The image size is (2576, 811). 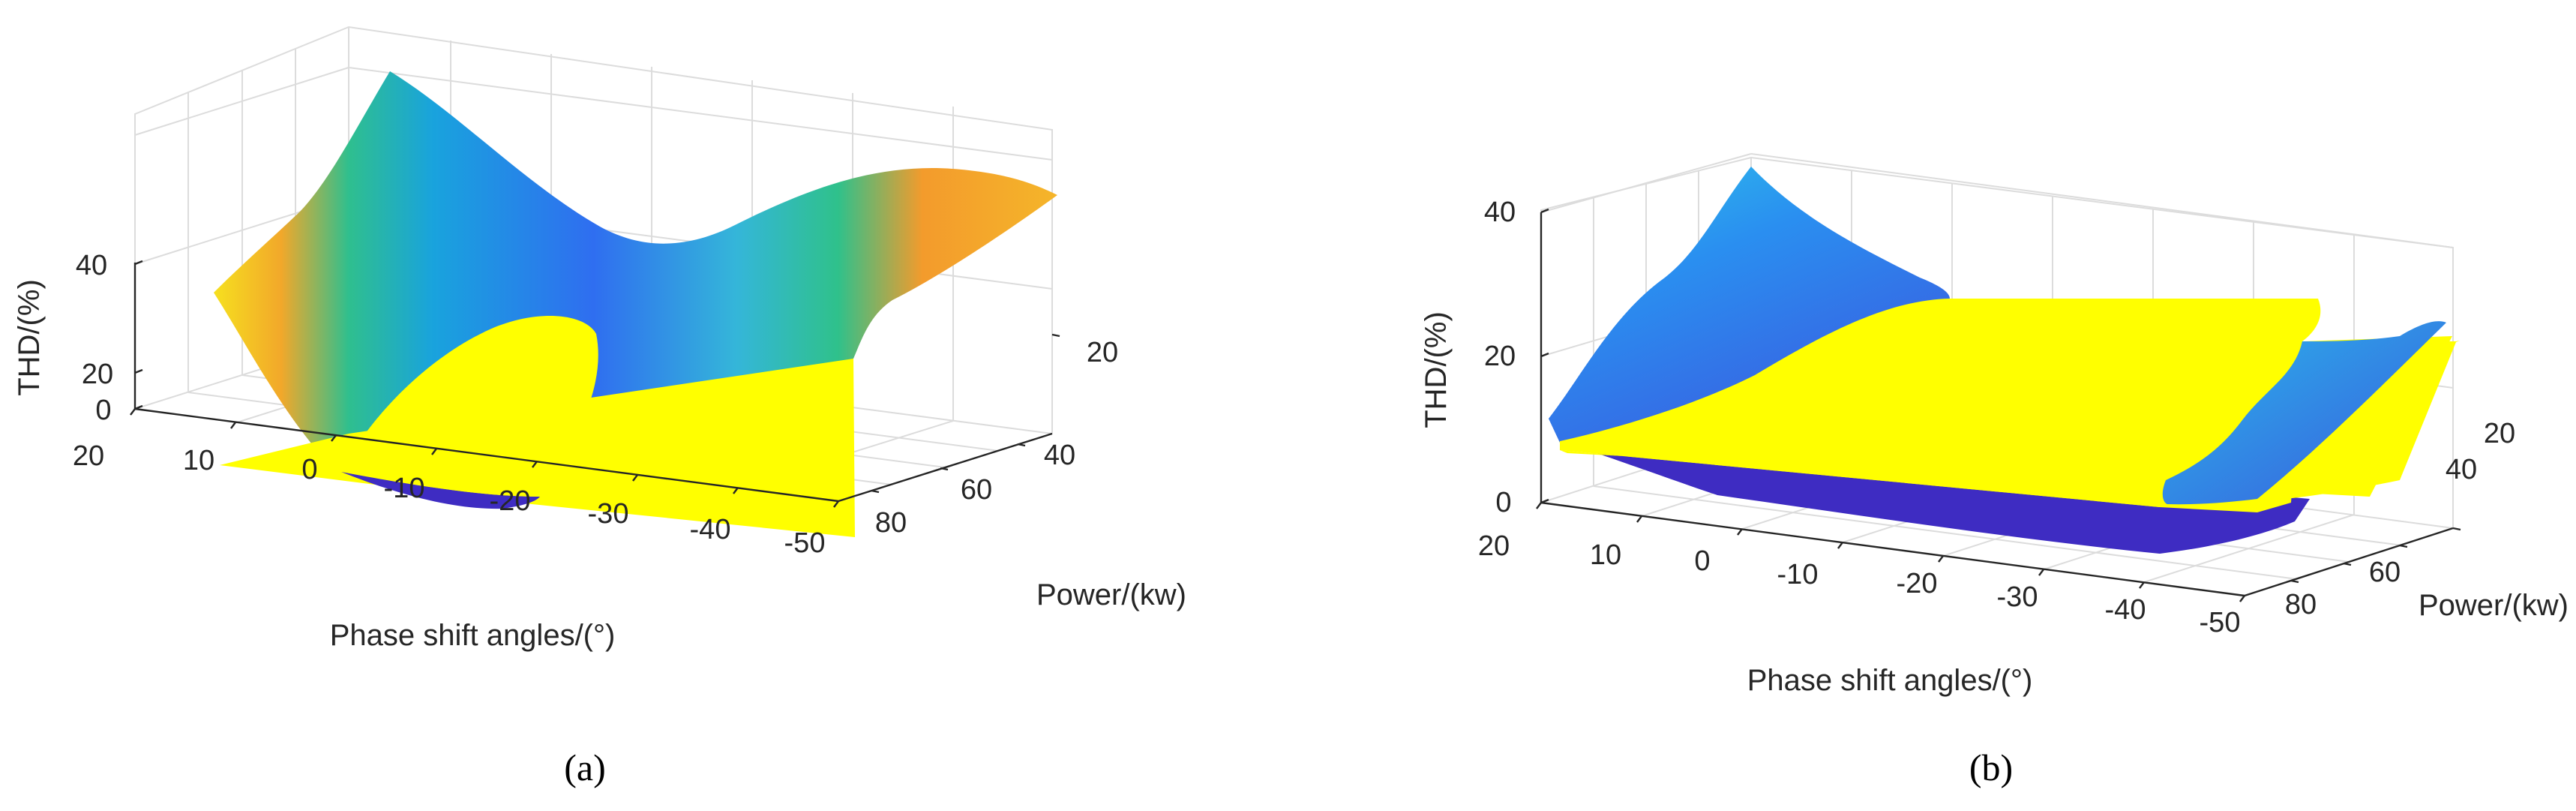 I want to click on panel-b-z-tick: 0, so click(x=1503, y=502).